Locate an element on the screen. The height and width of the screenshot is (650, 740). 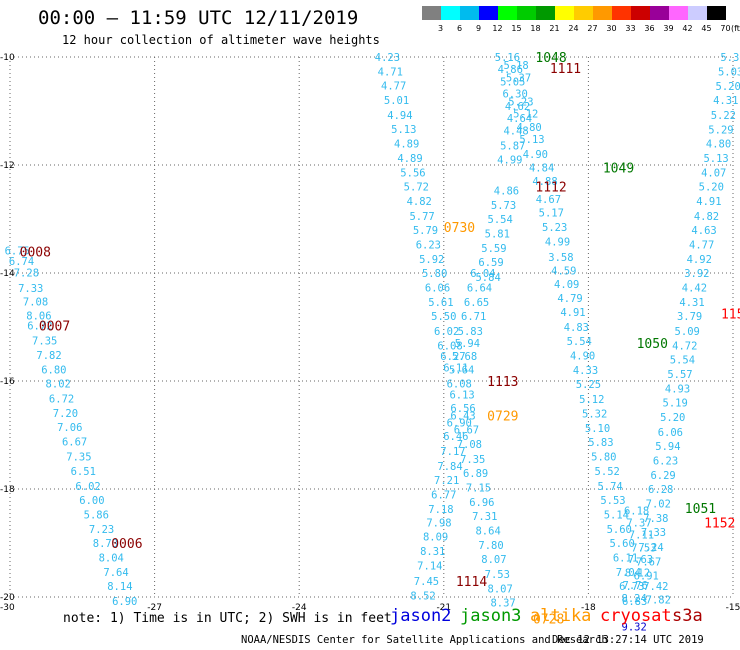
wave-height-label: 4.63 is located at coordinates (703, 231).